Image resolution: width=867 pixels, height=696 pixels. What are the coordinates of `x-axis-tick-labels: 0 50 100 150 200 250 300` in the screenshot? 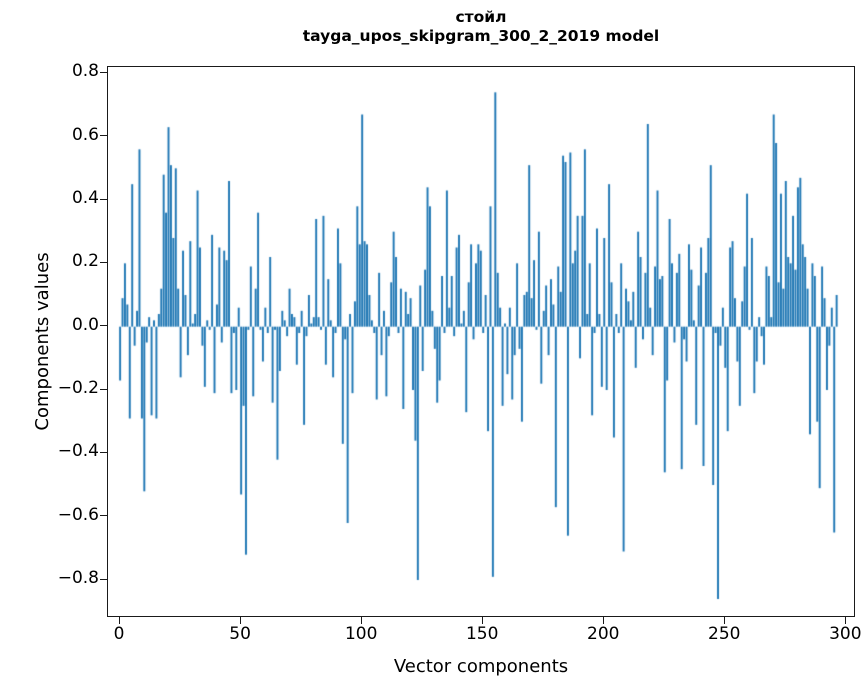 It's located at (433, 639).